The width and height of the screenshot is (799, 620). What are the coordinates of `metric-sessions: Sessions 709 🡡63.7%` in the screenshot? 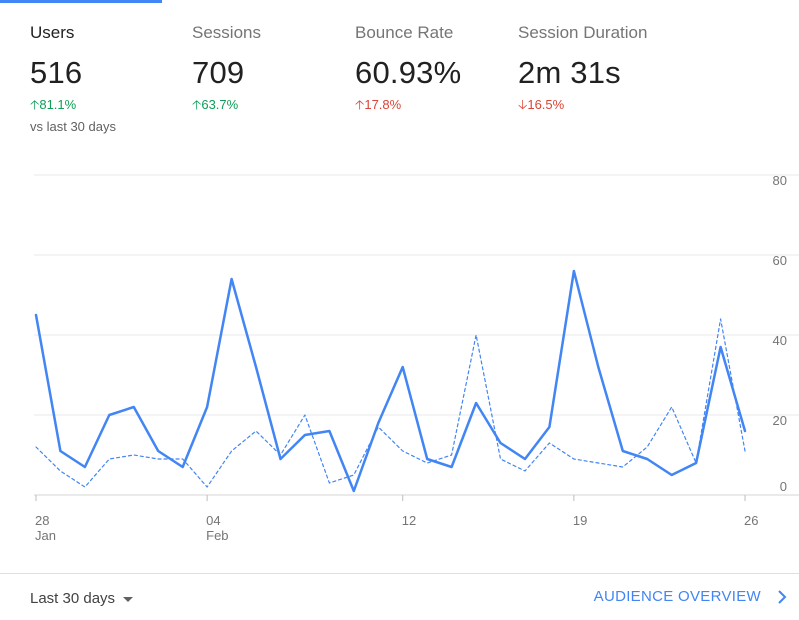 It's located at (226, 67).